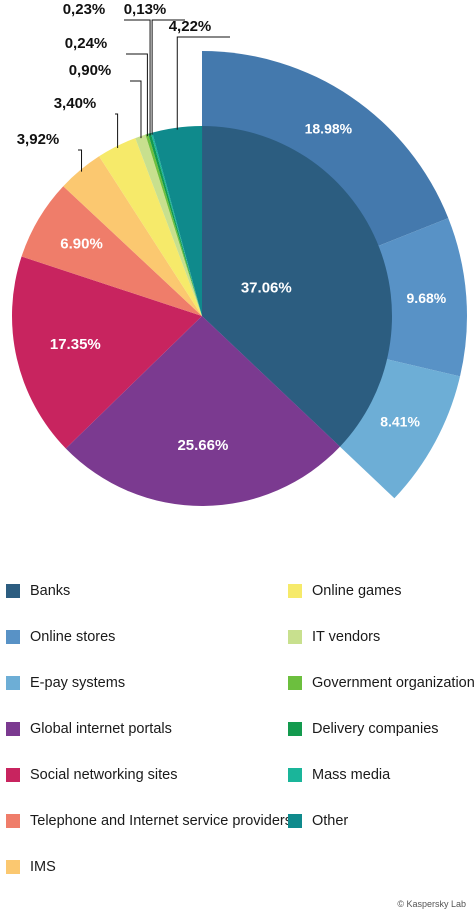 The height and width of the screenshot is (913, 474). What do you see at coordinates (75, 103) in the screenshot?
I see `callout-label-online-games: 3,40%` at bounding box center [75, 103].